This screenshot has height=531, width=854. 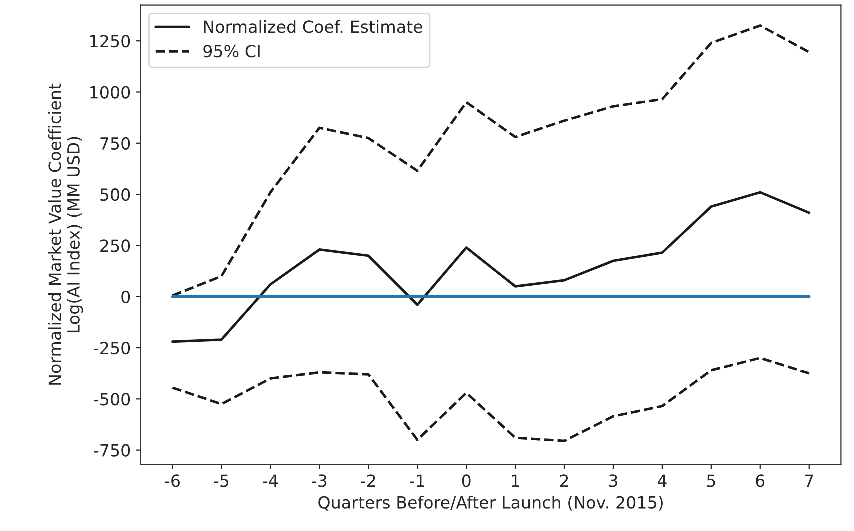 I want to click on y-tick-label: 1000, so click(x=110, y=92).